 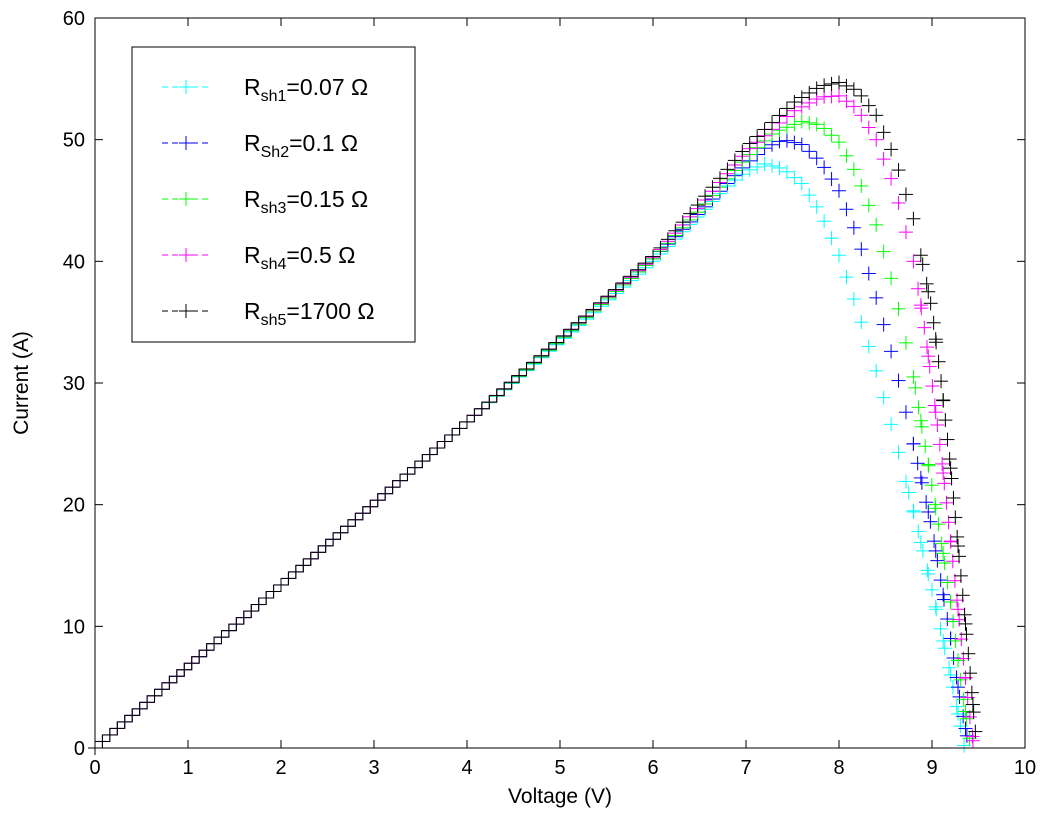 I want to click on y-tick-label: 50, so click(x=74, y=141).